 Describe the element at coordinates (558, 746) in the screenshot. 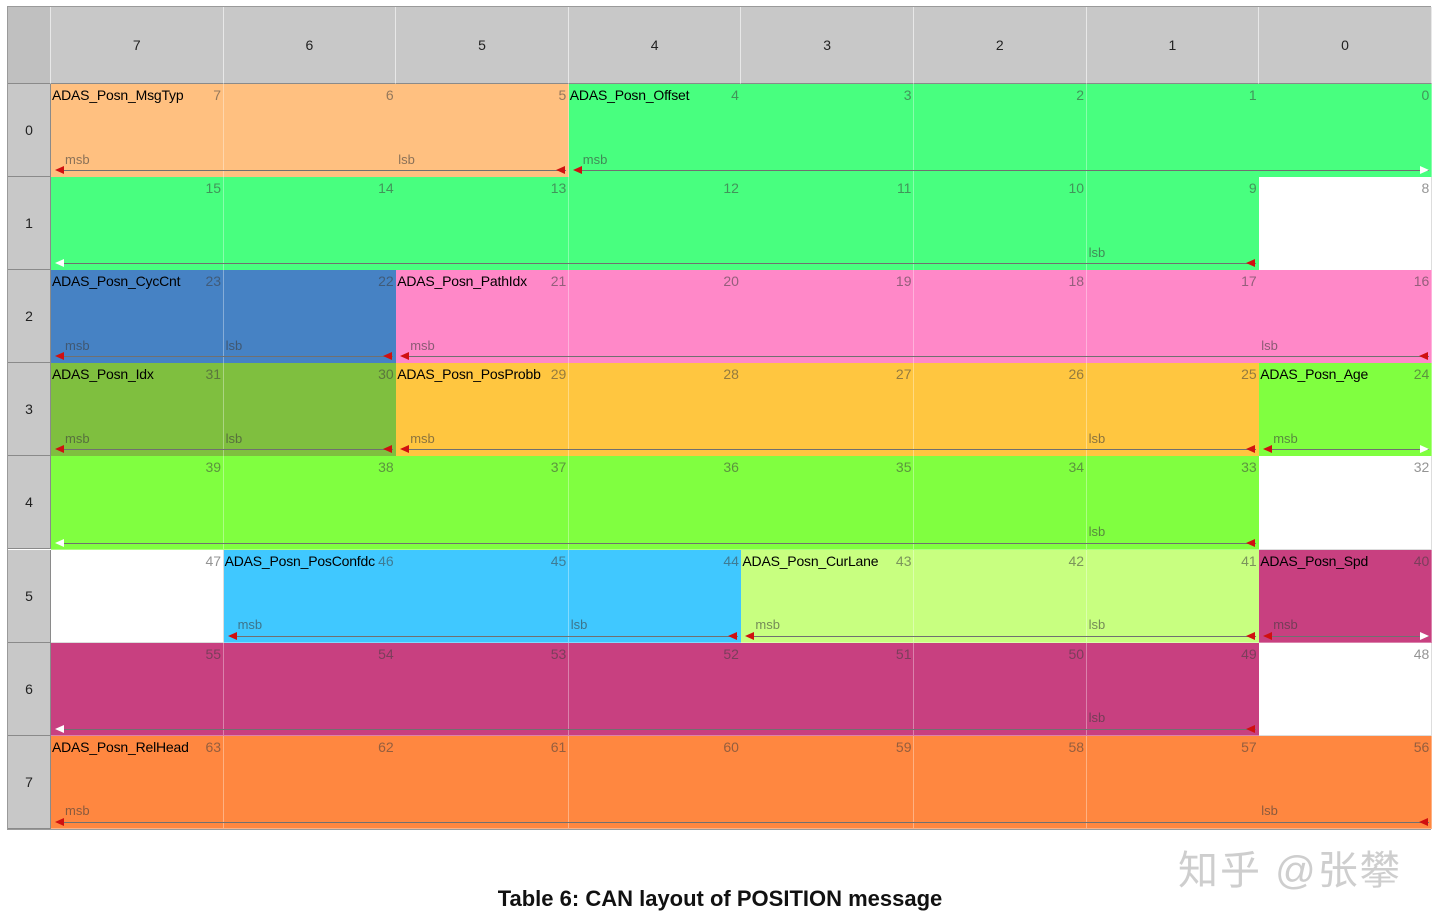

I see `bit-number: 61` at that location.